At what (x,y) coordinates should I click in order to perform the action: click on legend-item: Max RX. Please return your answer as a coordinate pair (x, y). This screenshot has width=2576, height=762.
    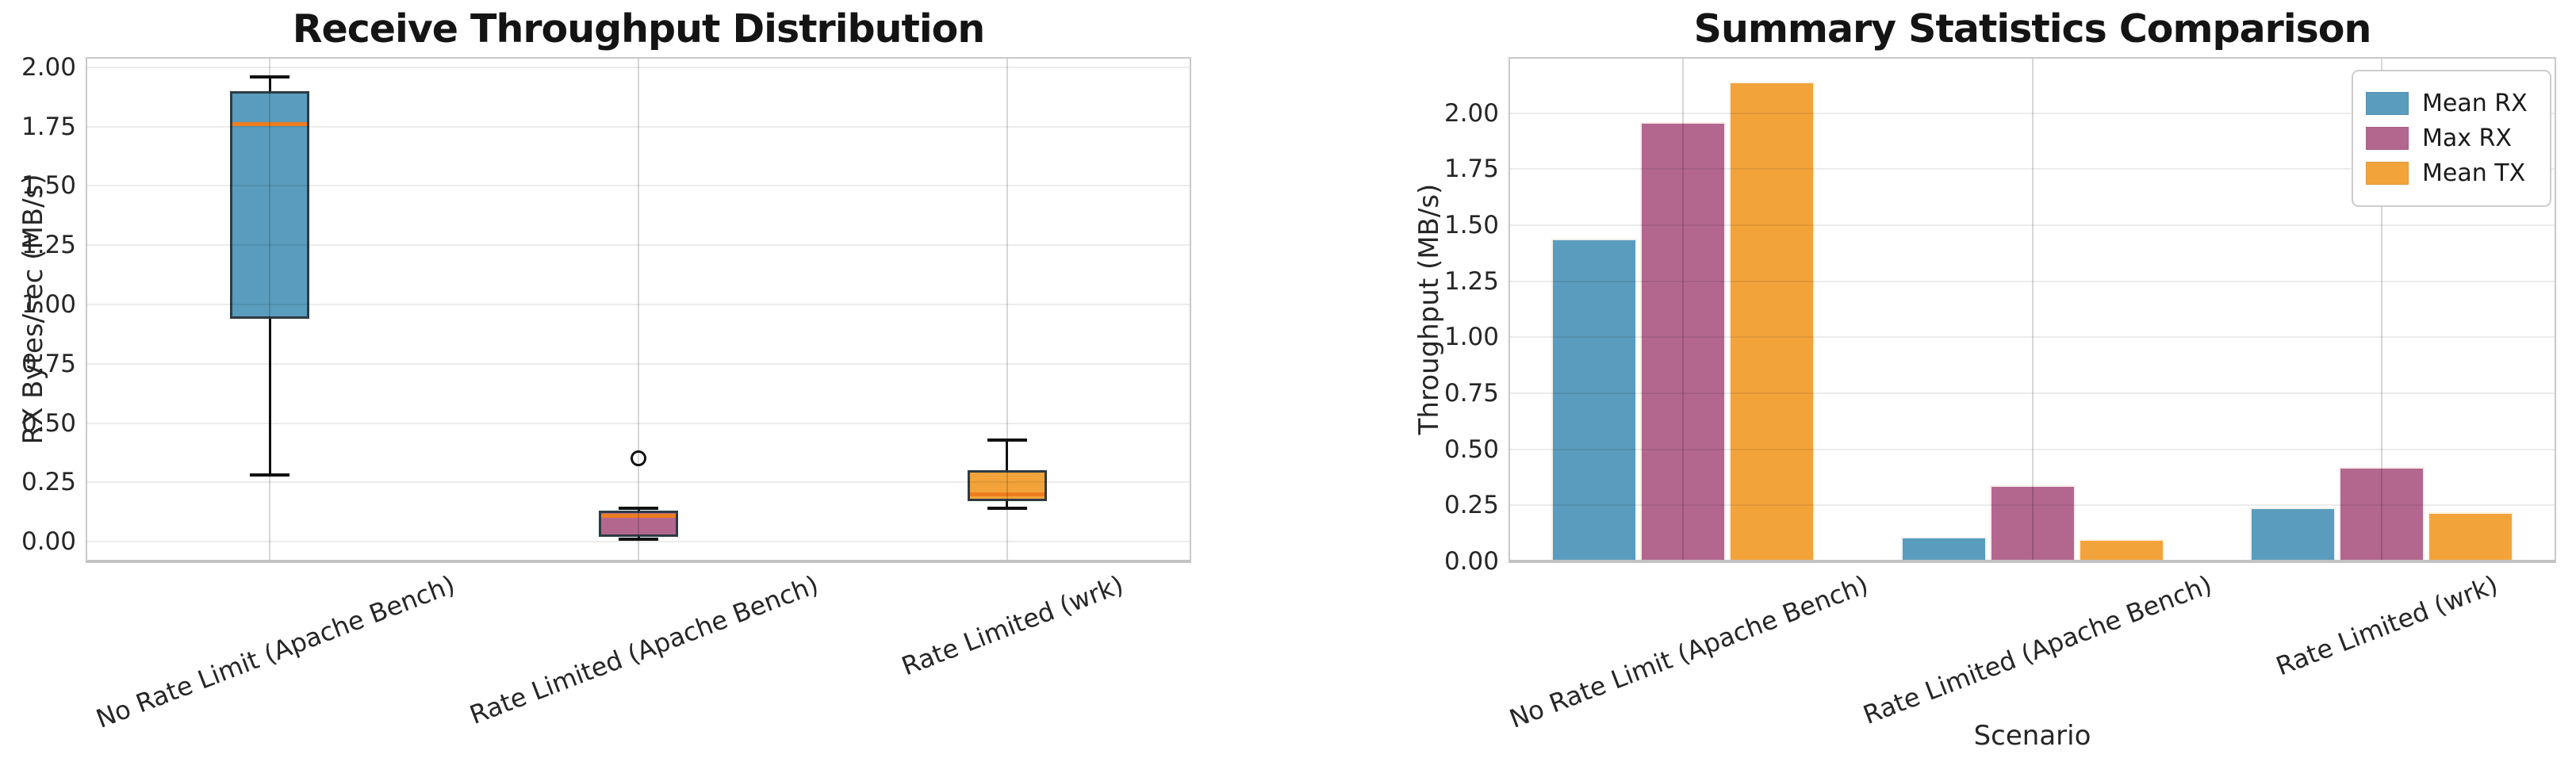
    Looking at the image, I should click on (2452, 138).